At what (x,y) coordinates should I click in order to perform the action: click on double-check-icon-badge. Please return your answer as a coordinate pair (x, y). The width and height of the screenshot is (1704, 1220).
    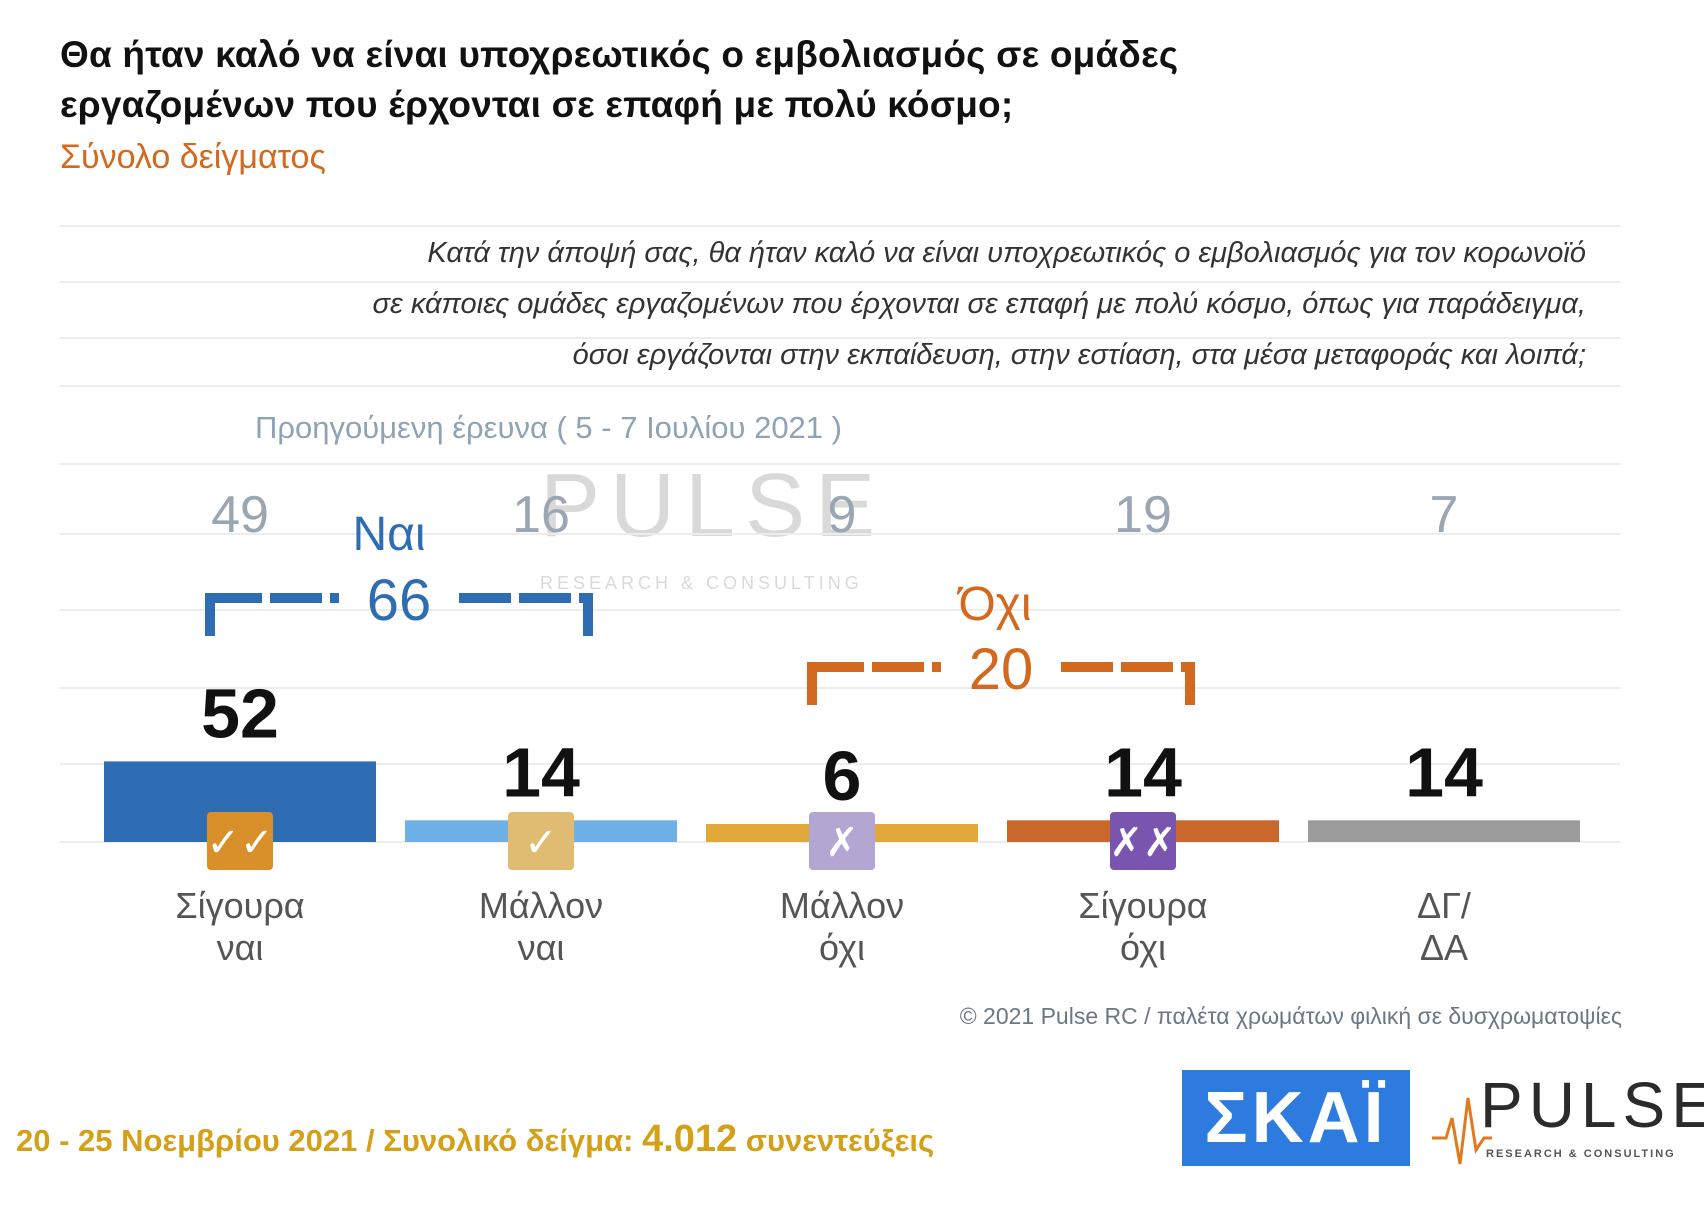
    Looking at the image, I should click on (240, 841).